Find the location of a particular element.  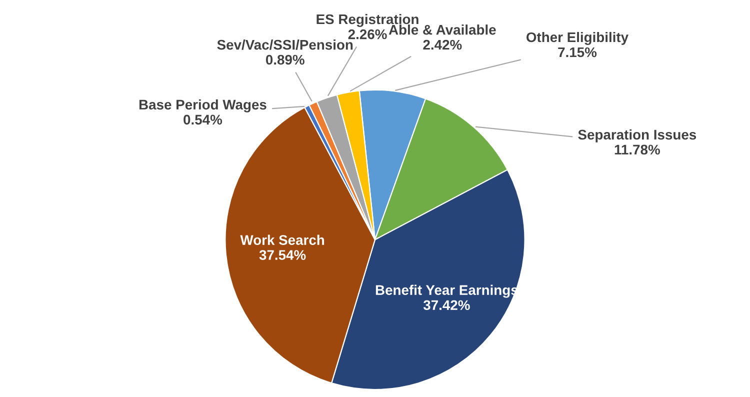

data-label: 0.54% is located at coordinates (203, 119).